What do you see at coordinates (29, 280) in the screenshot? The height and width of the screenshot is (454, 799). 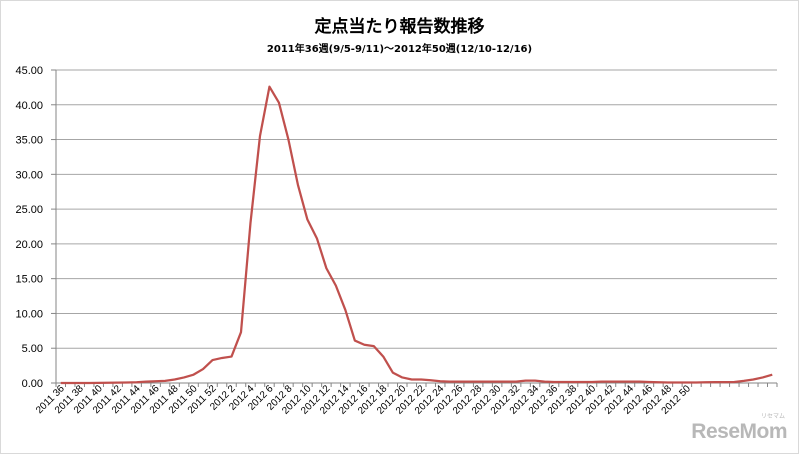 I see `y-tick-label: 15.00` at bounding box center [29, 280].